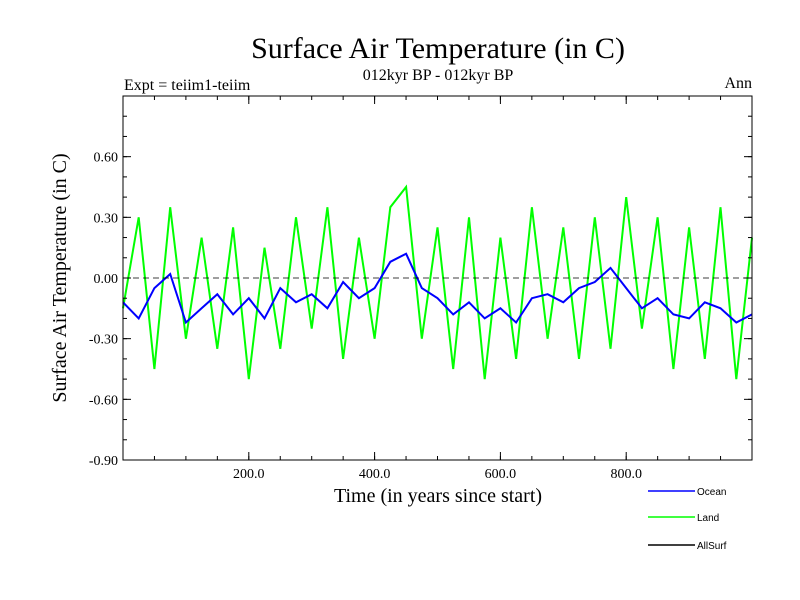  Describe the element at coordinates (626, 474) in the screenshot. I see `x-tick-label: 800.0` at that location.